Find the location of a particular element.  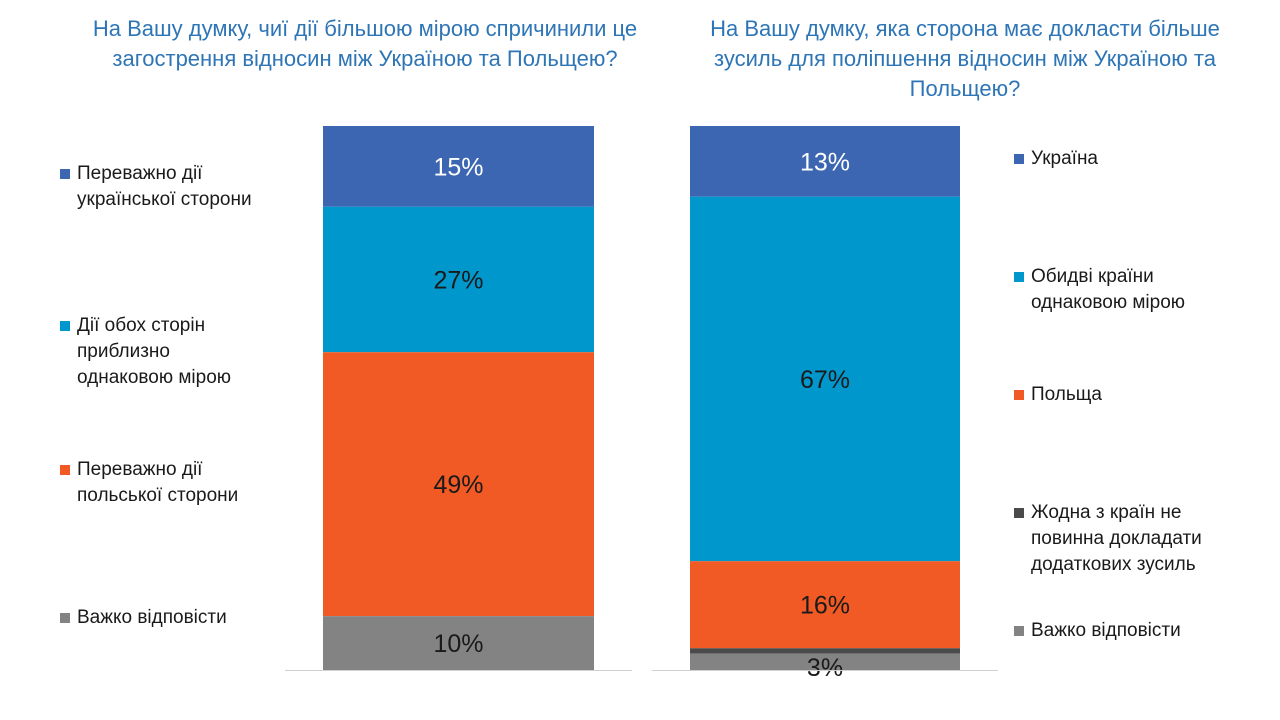

legend-left-item-4: Важко відповісти is located at coordinates (165, 618).